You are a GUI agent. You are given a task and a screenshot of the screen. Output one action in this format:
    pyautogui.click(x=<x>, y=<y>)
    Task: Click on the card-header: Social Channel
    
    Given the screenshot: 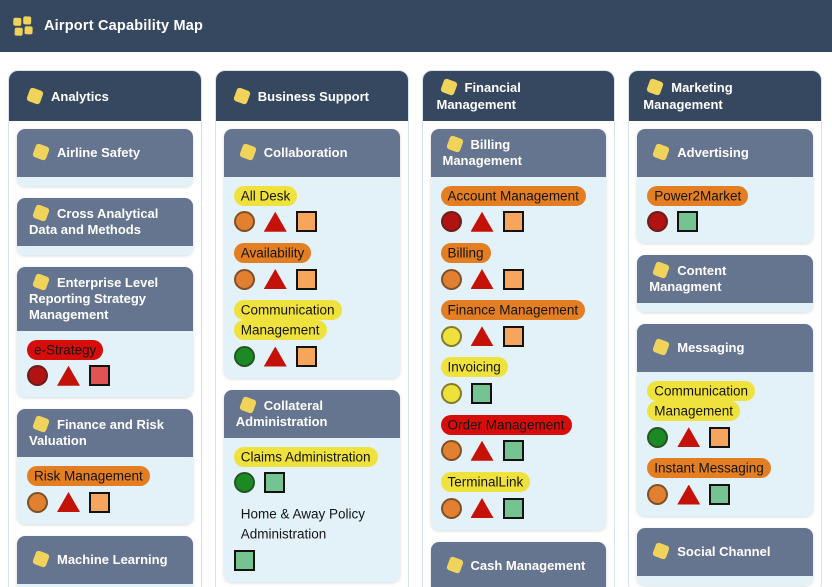 What is the action you would take?
    pyautogui.click(x=725, y=552)
    